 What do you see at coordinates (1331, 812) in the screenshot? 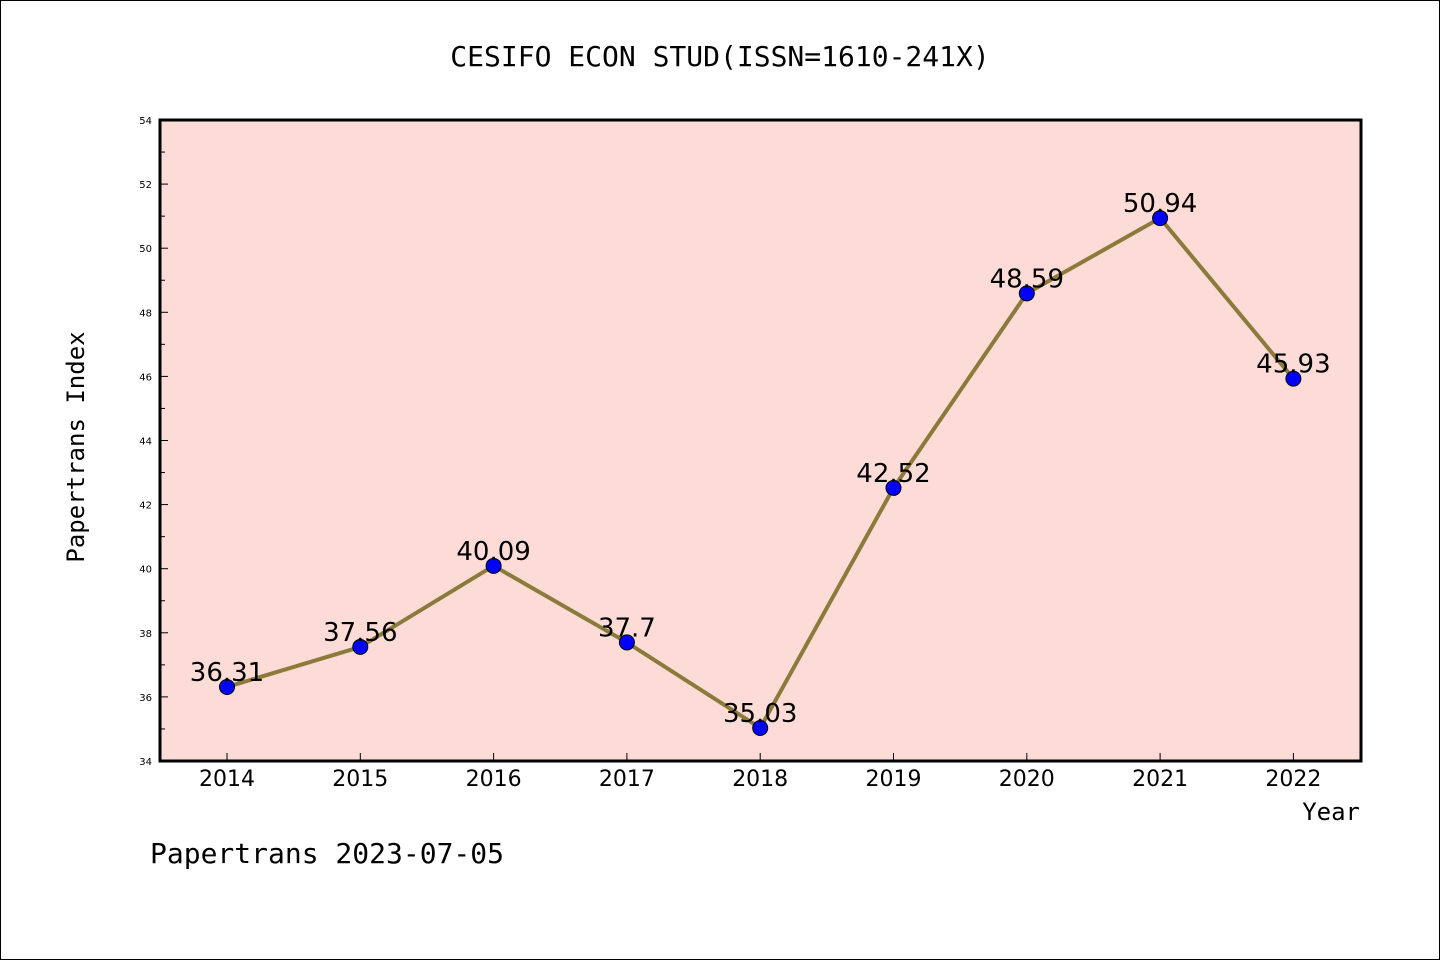
I see `x-axis-label: Year` at bounding box center [1331, 812].